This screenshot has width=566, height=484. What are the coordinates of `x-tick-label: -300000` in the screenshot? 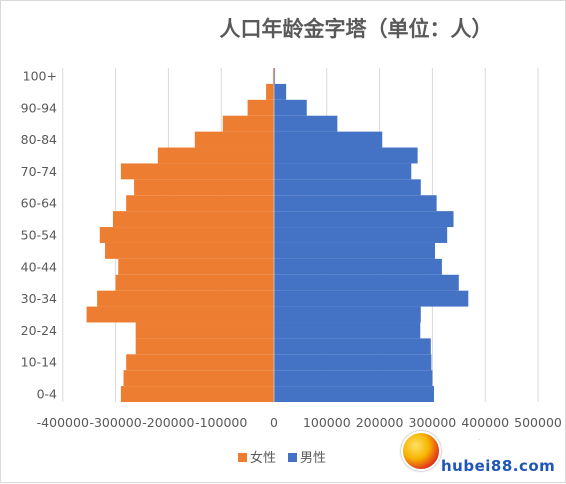 It's located at (115, 422).